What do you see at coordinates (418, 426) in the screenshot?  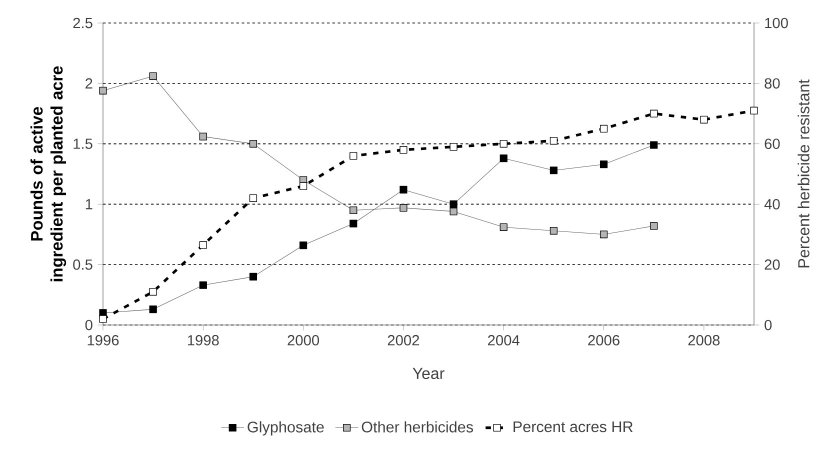 I see `legend-label: Other herbicides` at bounding box center [418, 426].